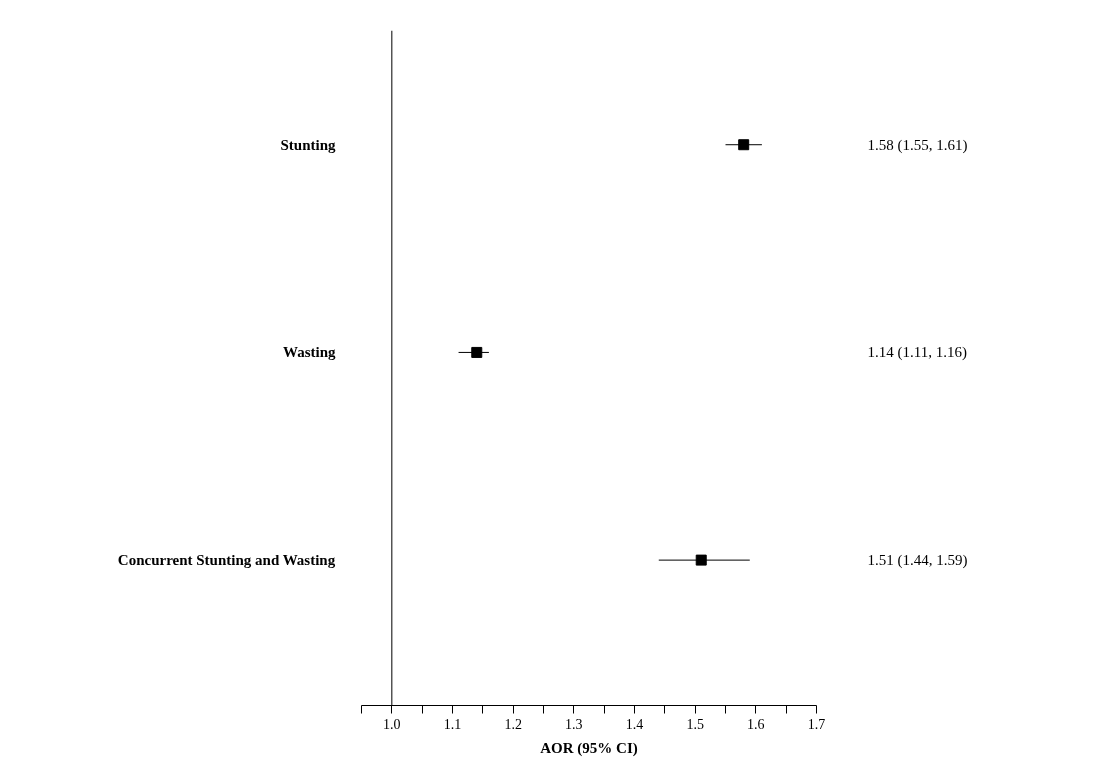 This screenshot has height=776, width=1109. Describe the element at coordinates (392, 724) in the screenshot. I see `x-tick-label: 1.0` at that location.